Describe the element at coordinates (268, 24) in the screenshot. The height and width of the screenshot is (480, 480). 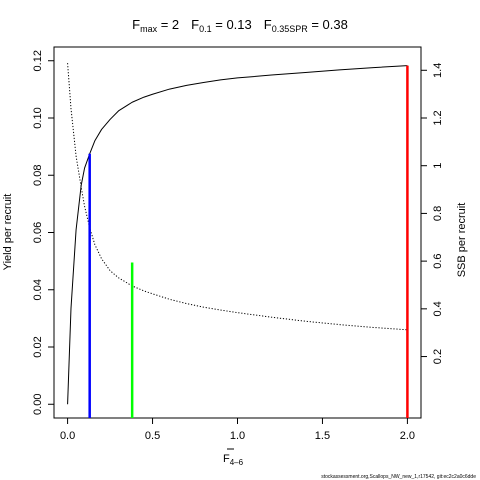
I see `title-fspr-sym: F` at that location.